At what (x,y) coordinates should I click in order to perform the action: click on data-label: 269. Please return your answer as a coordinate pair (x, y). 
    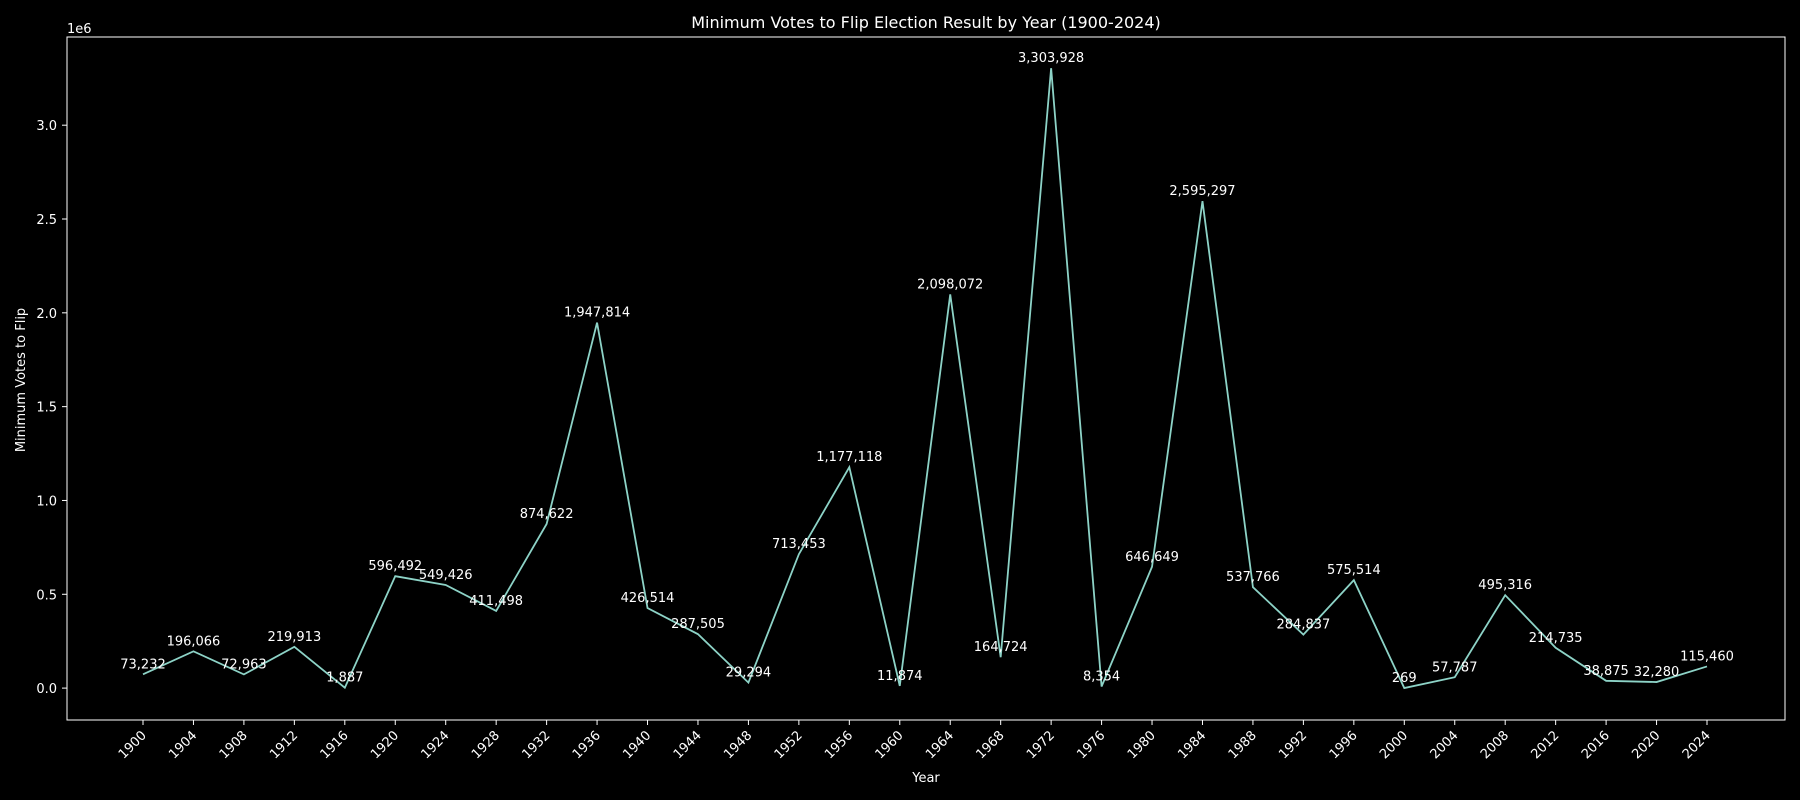
    Looking at the image, I should click on (1404, 678).